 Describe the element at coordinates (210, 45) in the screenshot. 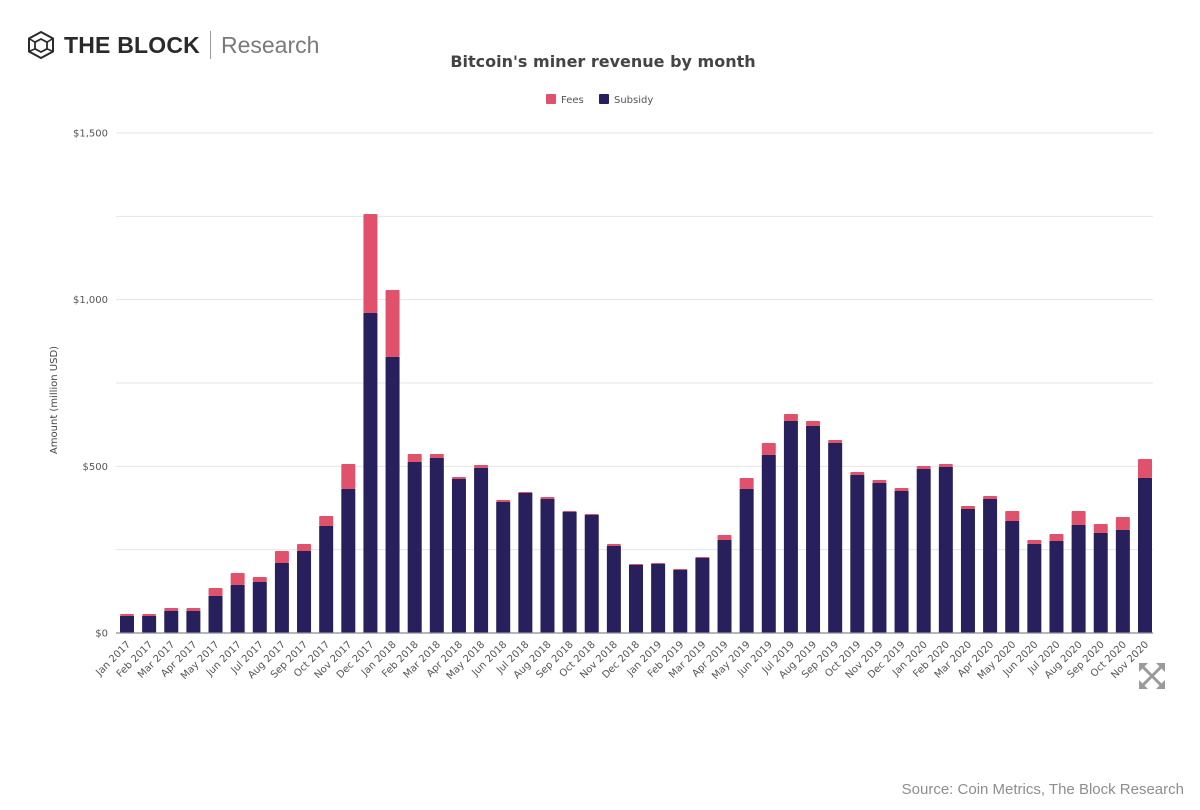

I see `brand-divider` at that location.